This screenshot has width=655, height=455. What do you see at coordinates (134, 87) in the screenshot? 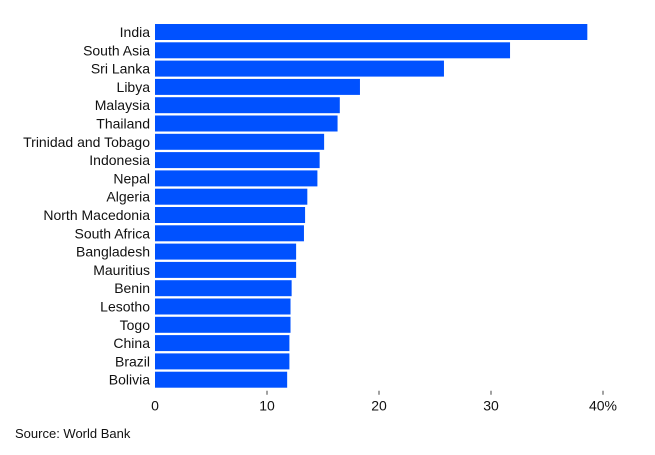
I see `category-label-libya: Libya` at bounding box center [134, 87].